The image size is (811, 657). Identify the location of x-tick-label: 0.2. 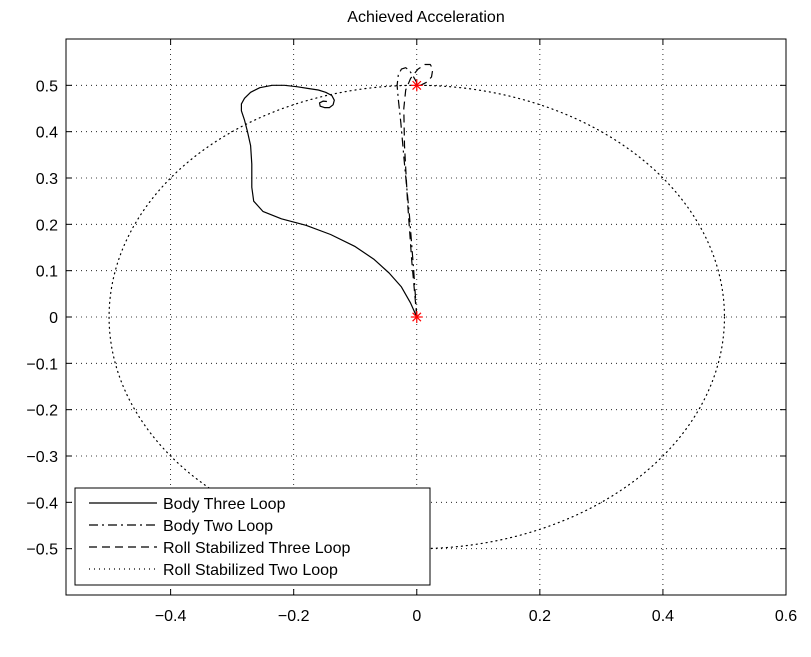
(540, 616).